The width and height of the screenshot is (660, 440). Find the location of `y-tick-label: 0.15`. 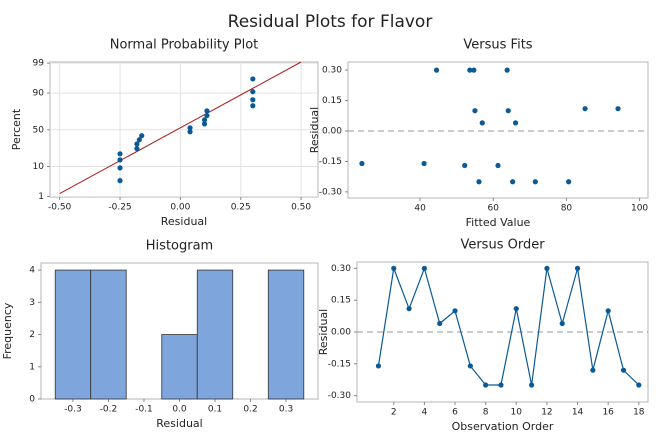

y-tick-label: 0.15 is located at coordinates (341, 301).